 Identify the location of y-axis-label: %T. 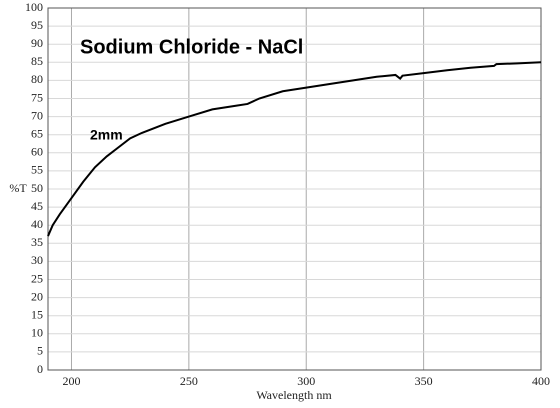
(18, 188).